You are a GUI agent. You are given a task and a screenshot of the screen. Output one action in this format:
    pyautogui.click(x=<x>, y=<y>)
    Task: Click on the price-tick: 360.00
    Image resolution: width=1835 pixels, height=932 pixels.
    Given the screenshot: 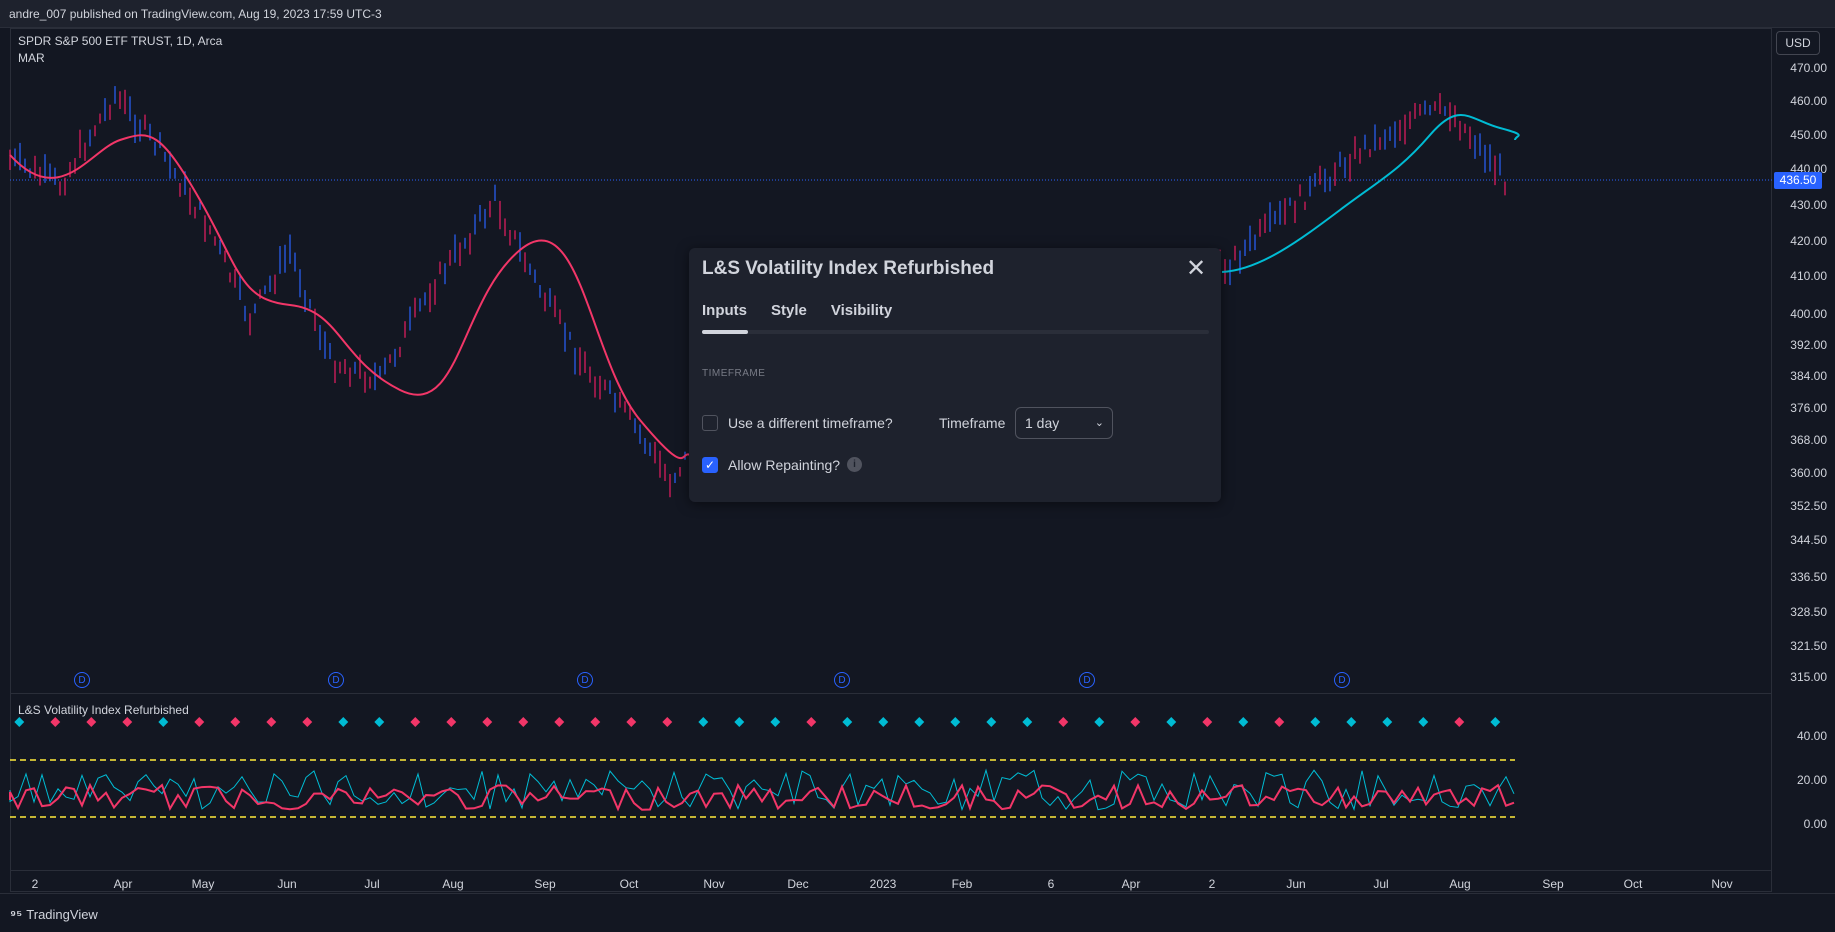 What is the action you would take?
    pyautogui.click(x=1808, y=473)
    